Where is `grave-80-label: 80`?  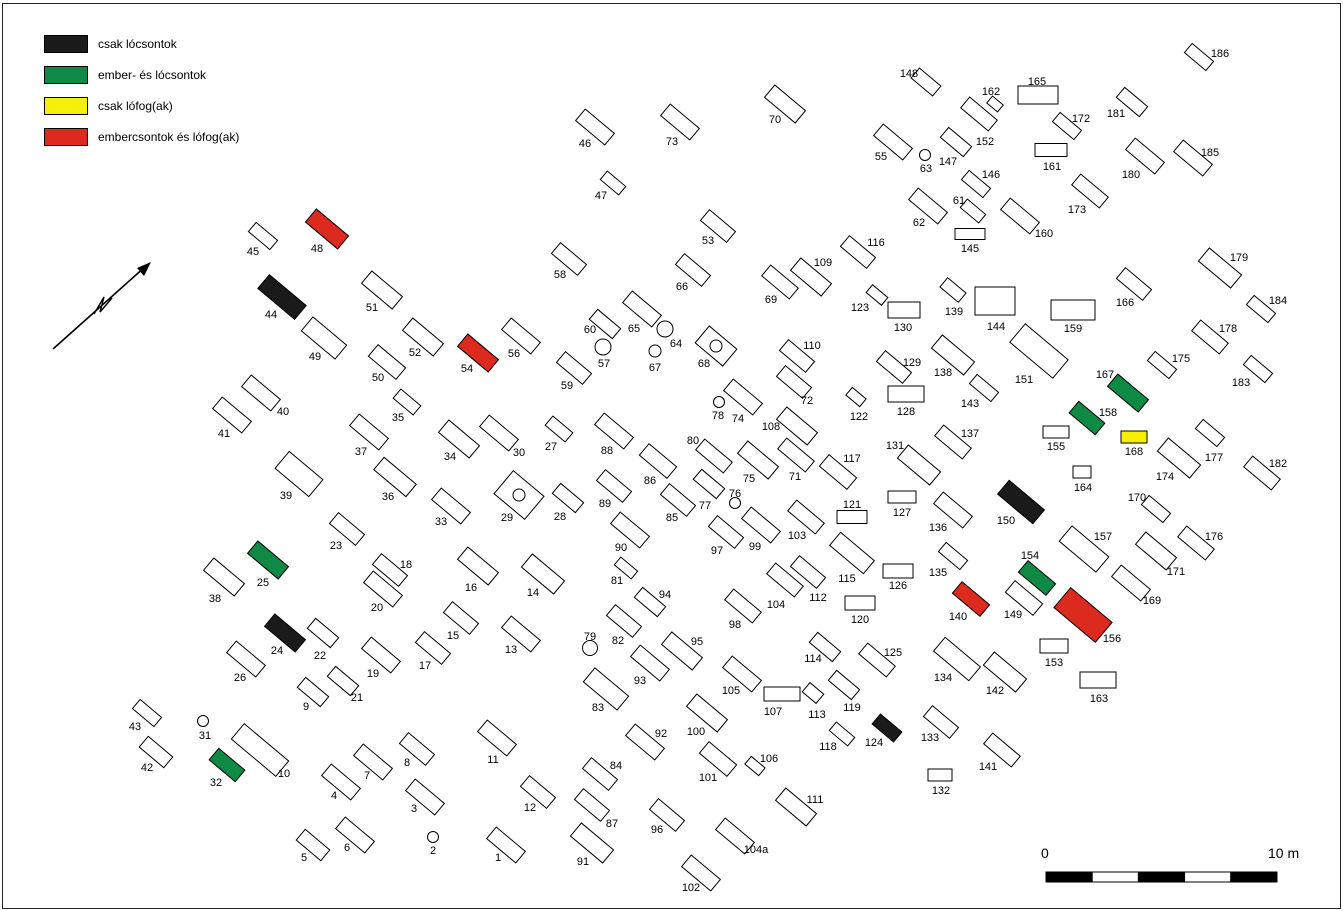
grave-80-label: 80 is located at coordinates (693, 441).